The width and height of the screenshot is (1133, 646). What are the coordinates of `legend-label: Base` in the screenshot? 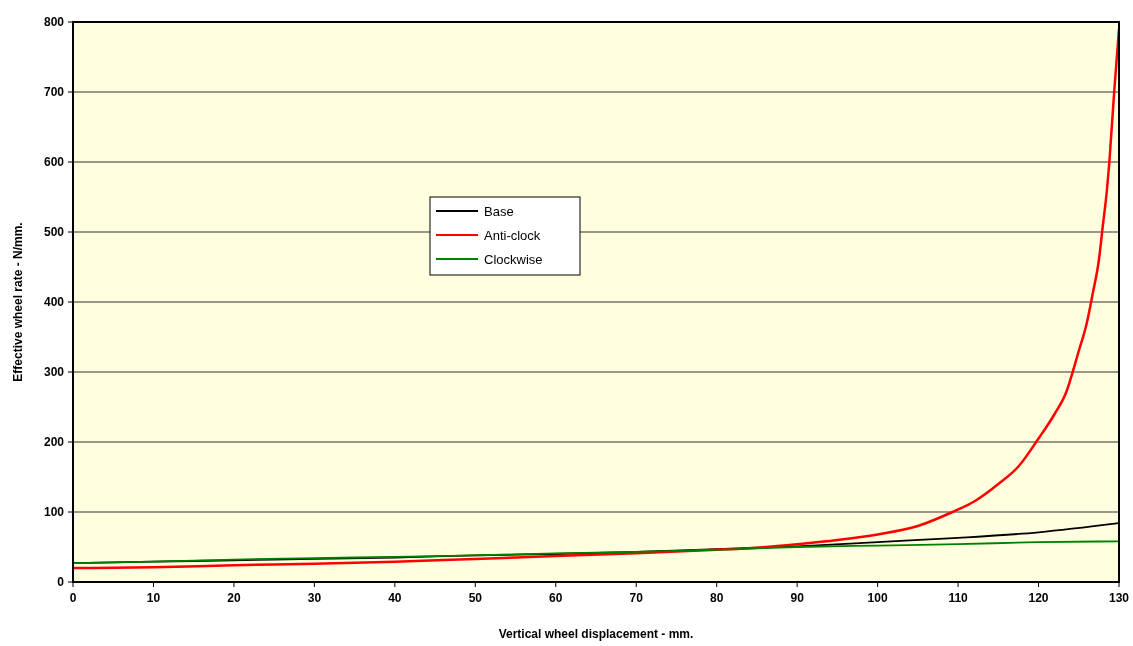 It's located at (499, 211).